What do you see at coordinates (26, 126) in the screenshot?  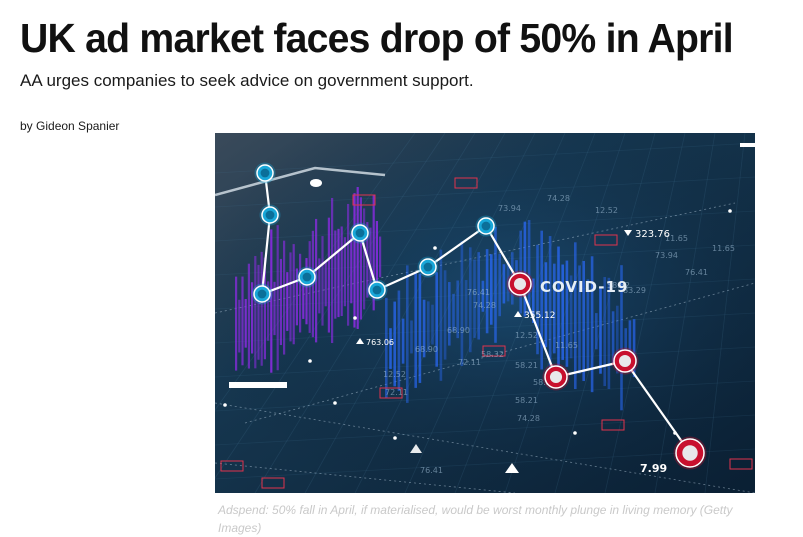 I see `byline-prefix: by` at bounding box center [26, 126].